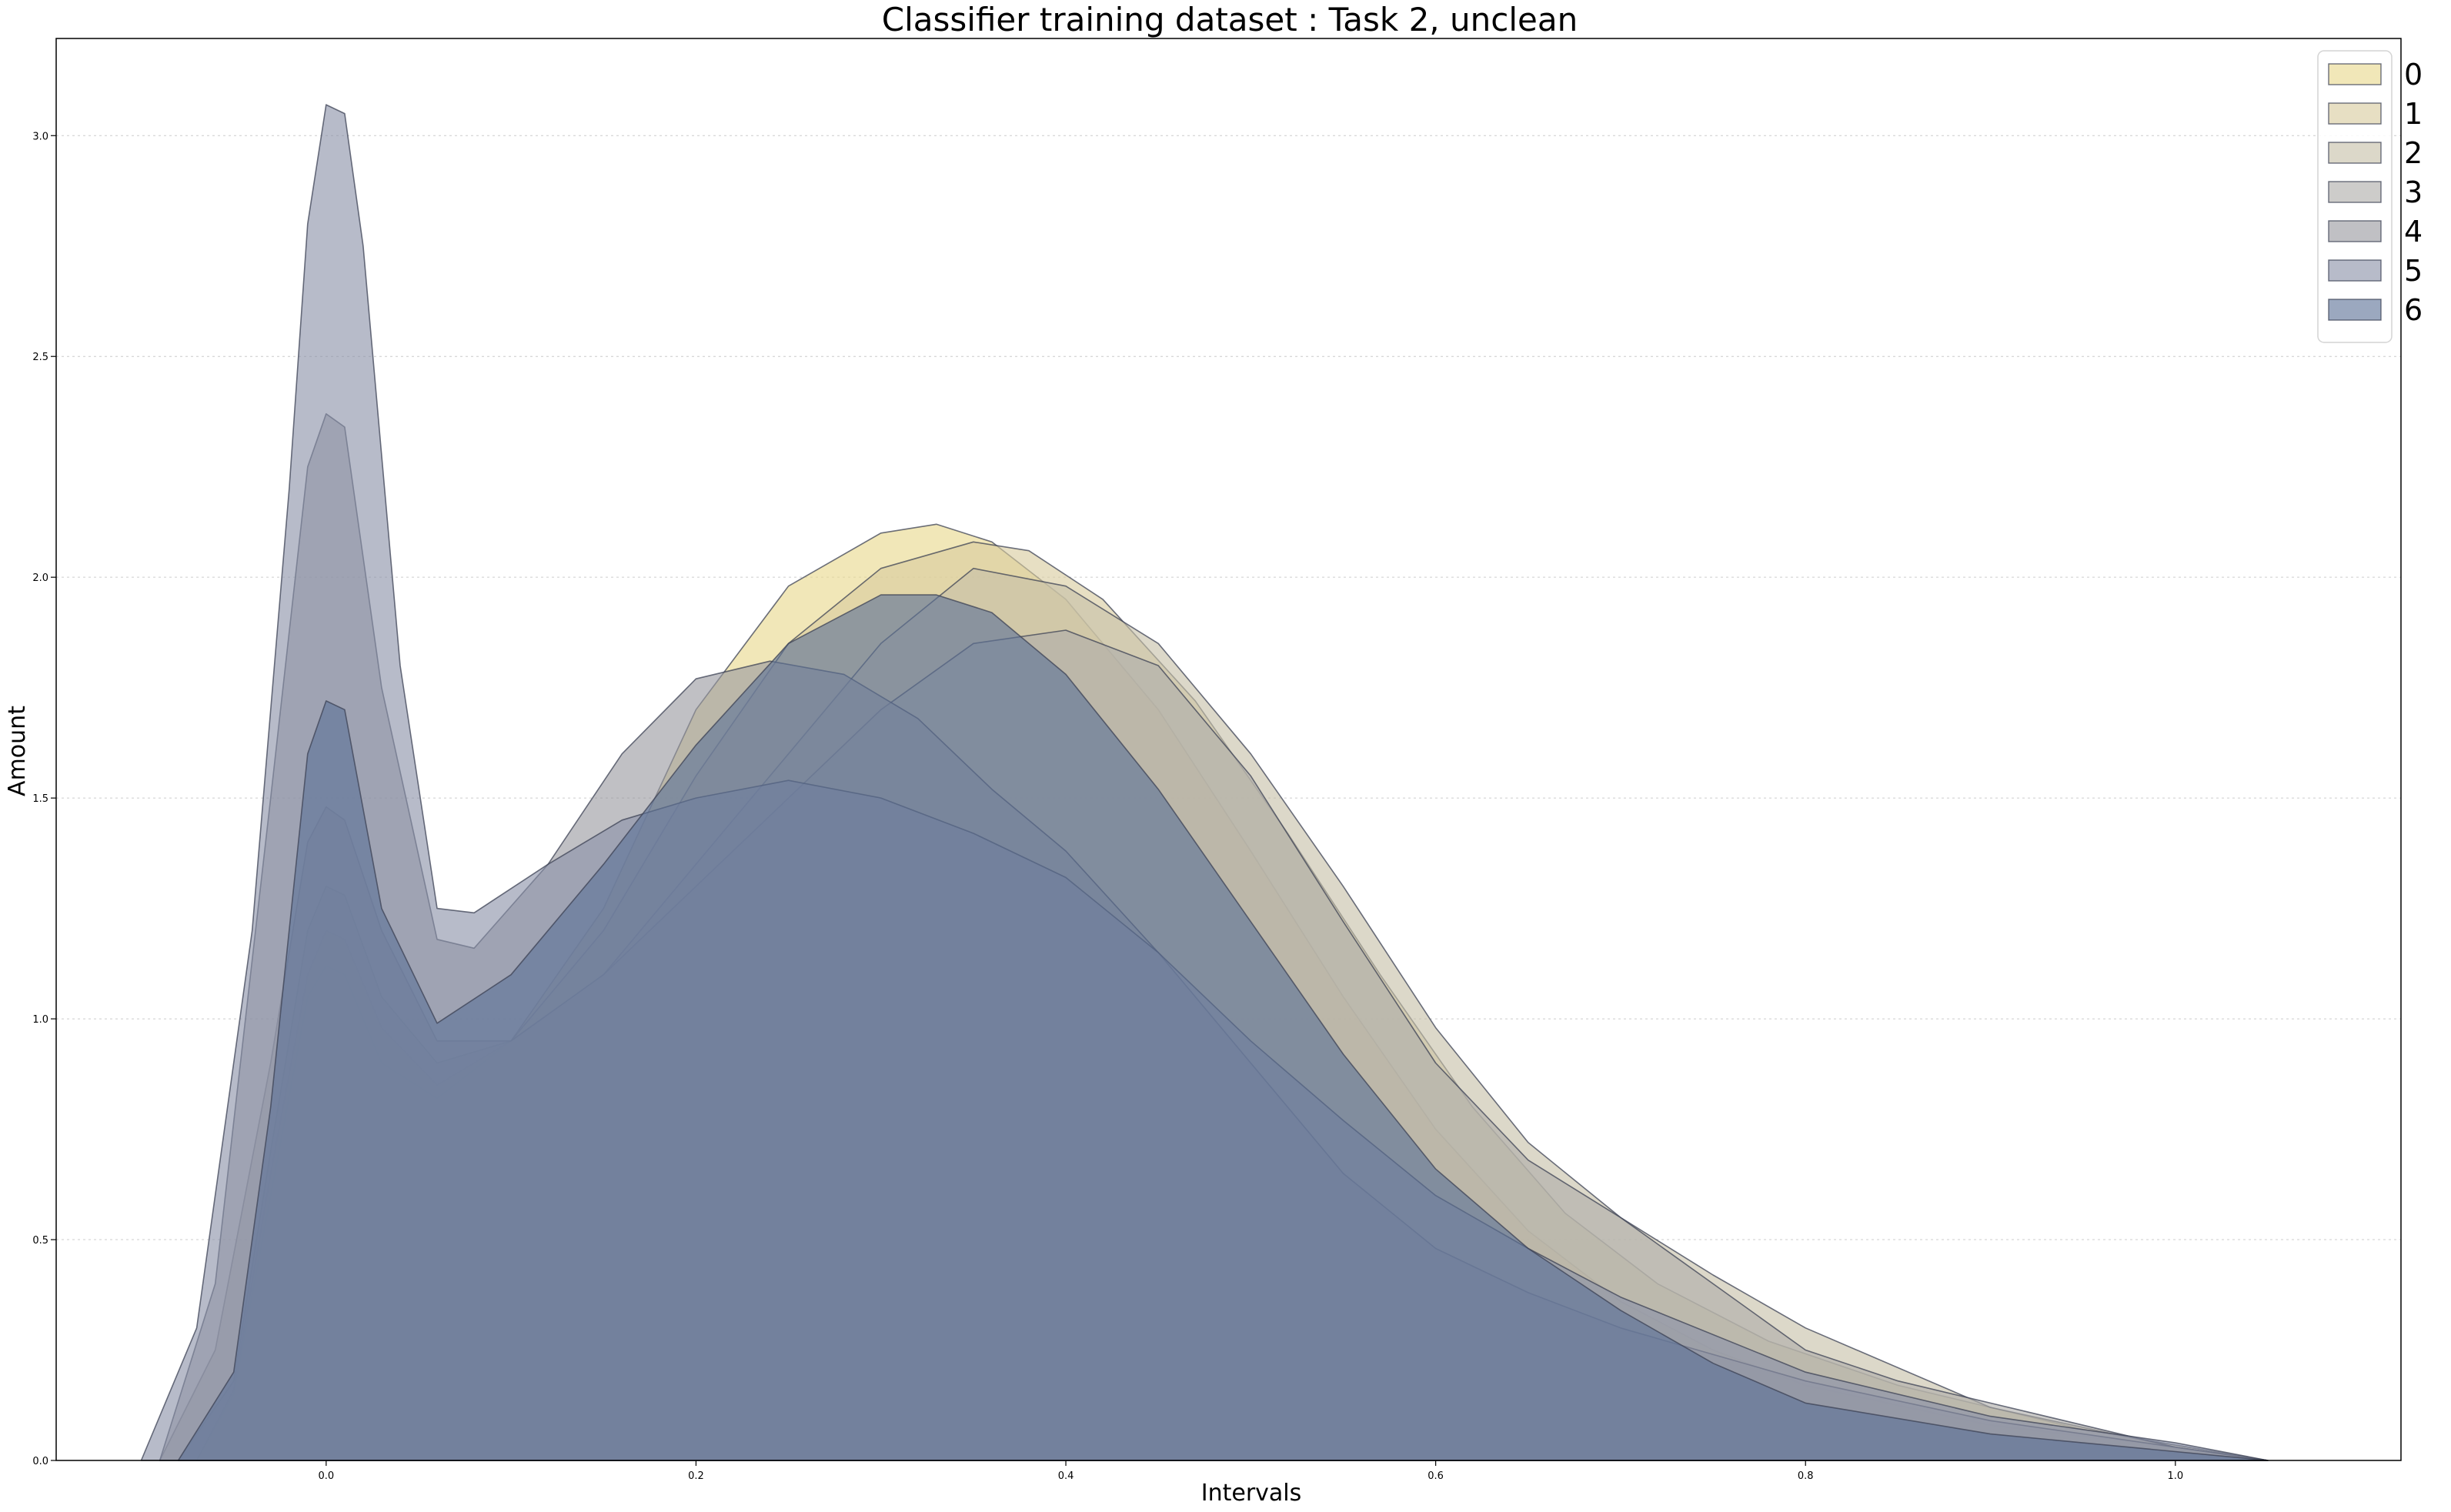 The height and width of the screenshot is (1512, 2451). Describe the element at coordinates (40, 1020) in the screenshot. I see `y-tick-label-2: 1.0` at that location.